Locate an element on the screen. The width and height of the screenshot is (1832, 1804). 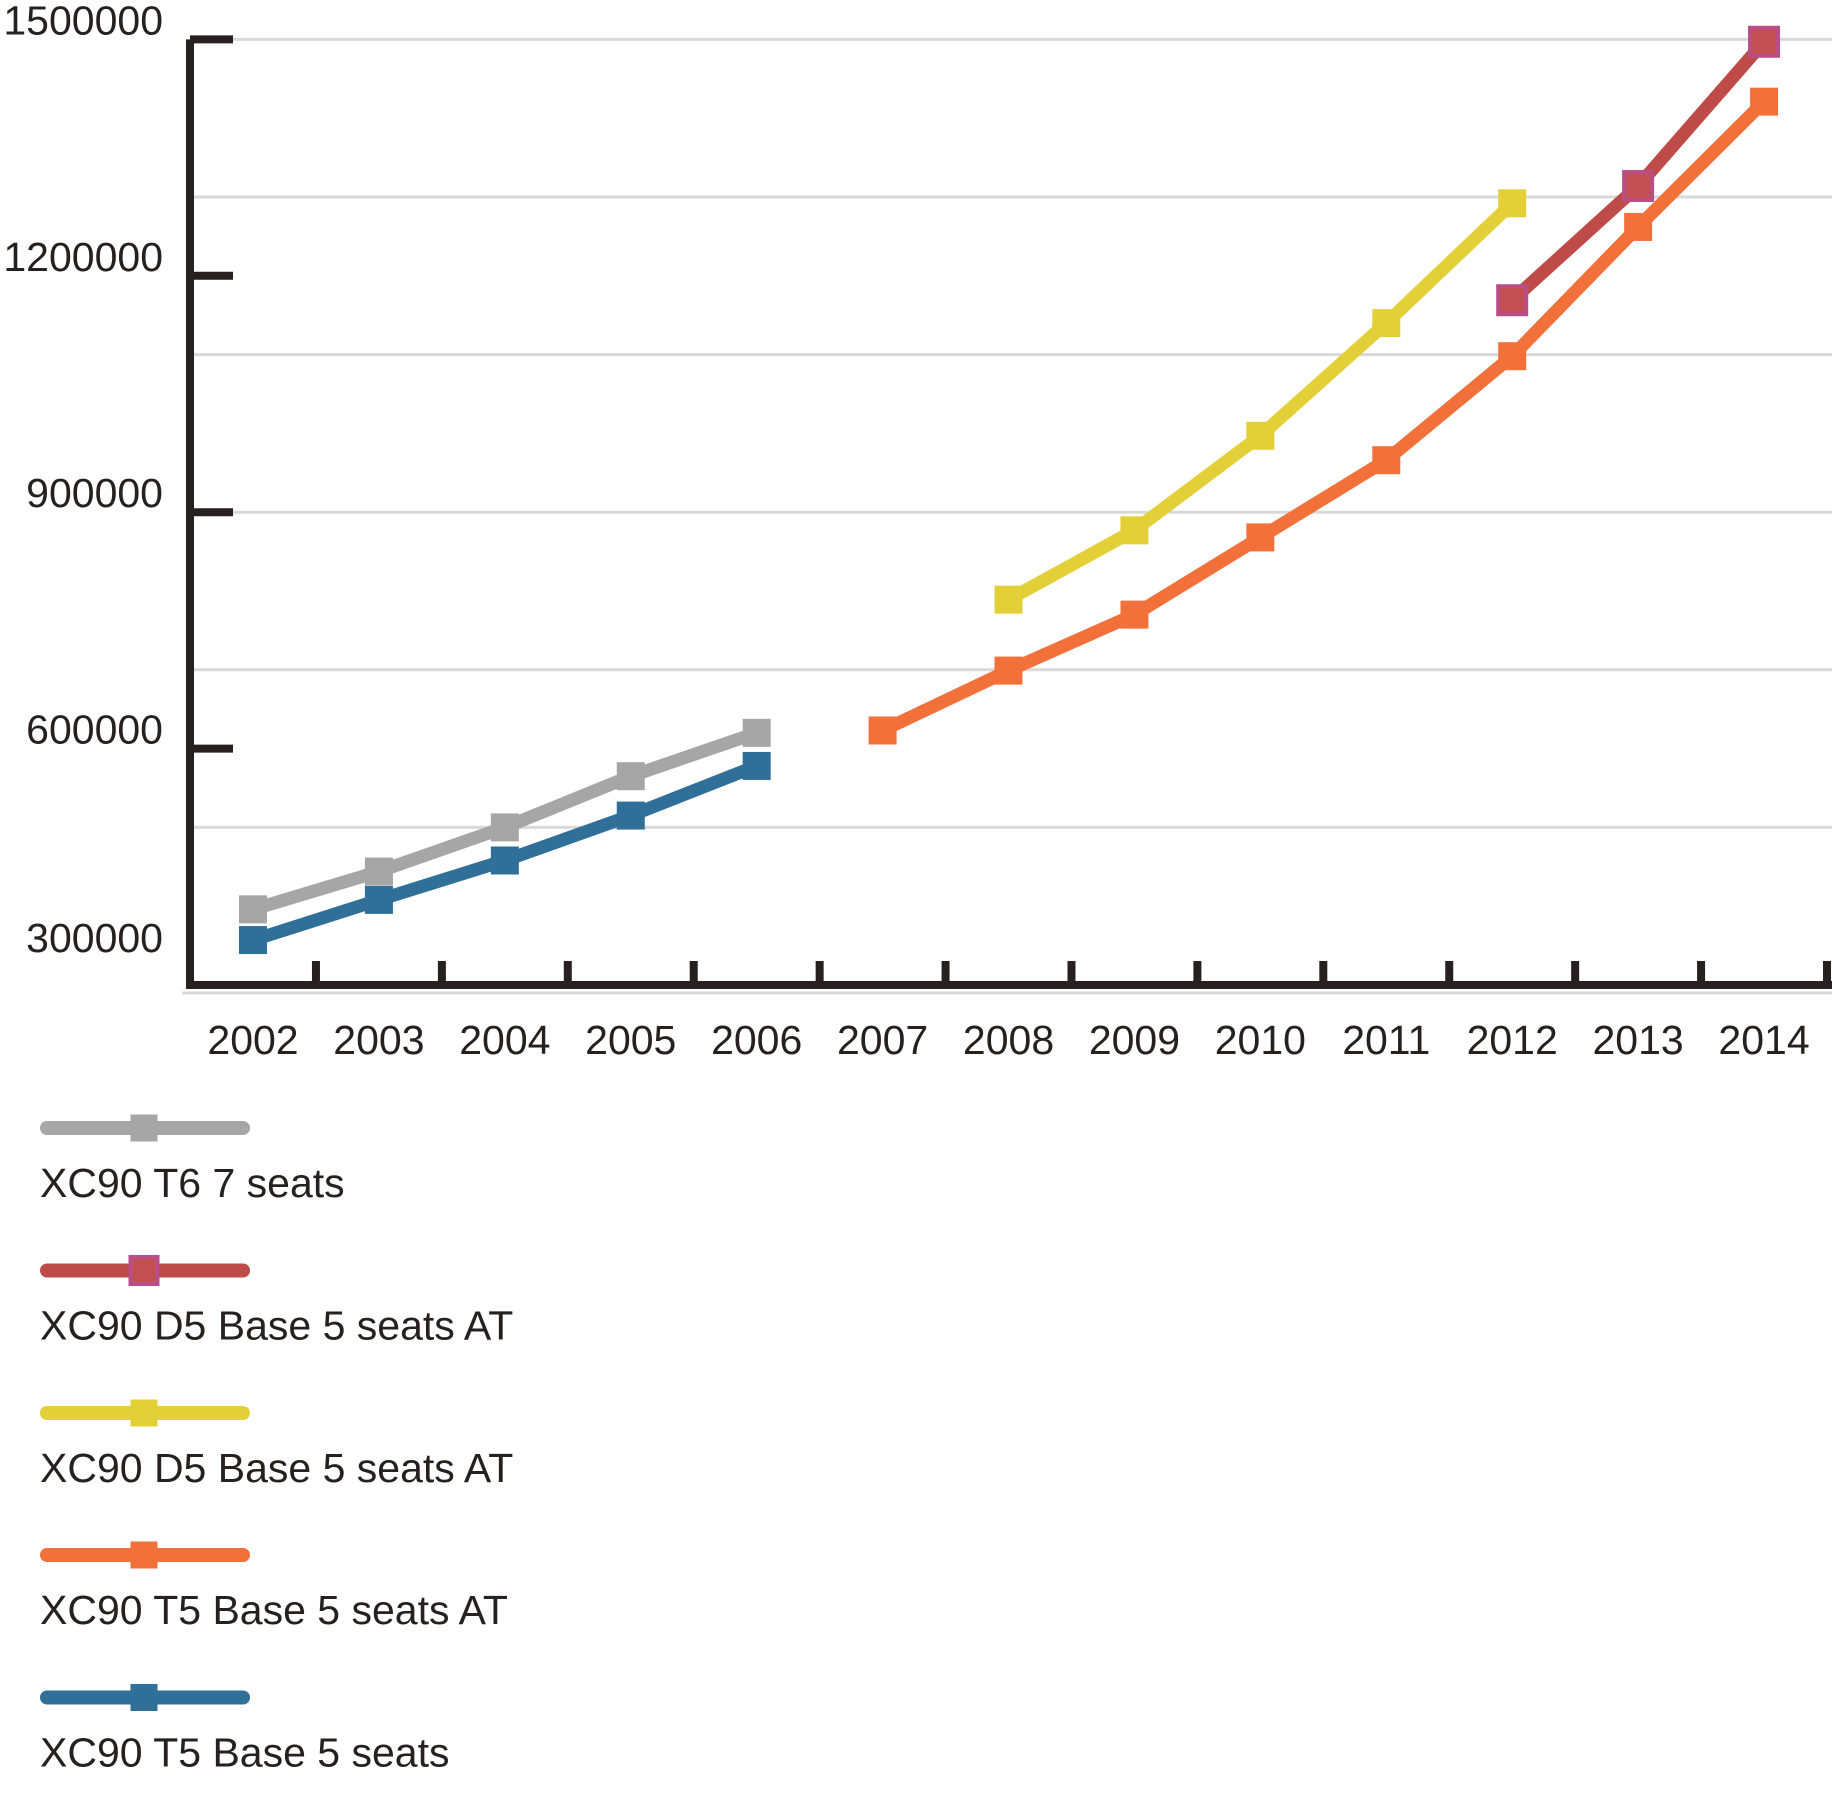
y-axis-label-1500000: 1500000 is located at coordinates (83, 21).